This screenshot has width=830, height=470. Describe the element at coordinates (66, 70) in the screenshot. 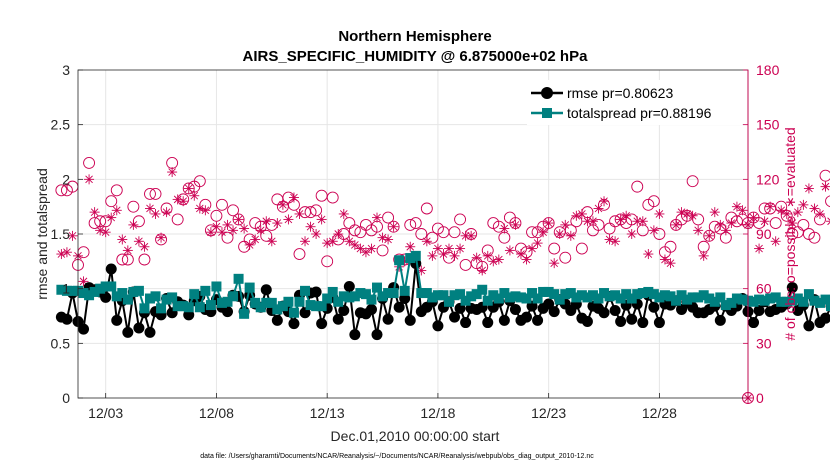

I see `y-left-tick-label: 3` at that location.